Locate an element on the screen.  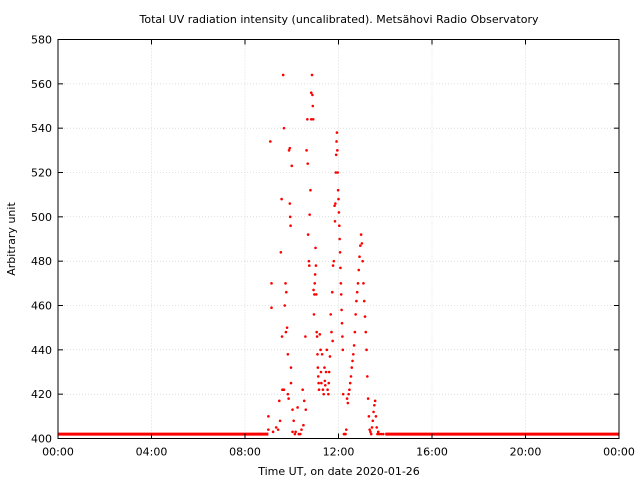
y-tick-label: 580 is located at coordinates (41, 40).